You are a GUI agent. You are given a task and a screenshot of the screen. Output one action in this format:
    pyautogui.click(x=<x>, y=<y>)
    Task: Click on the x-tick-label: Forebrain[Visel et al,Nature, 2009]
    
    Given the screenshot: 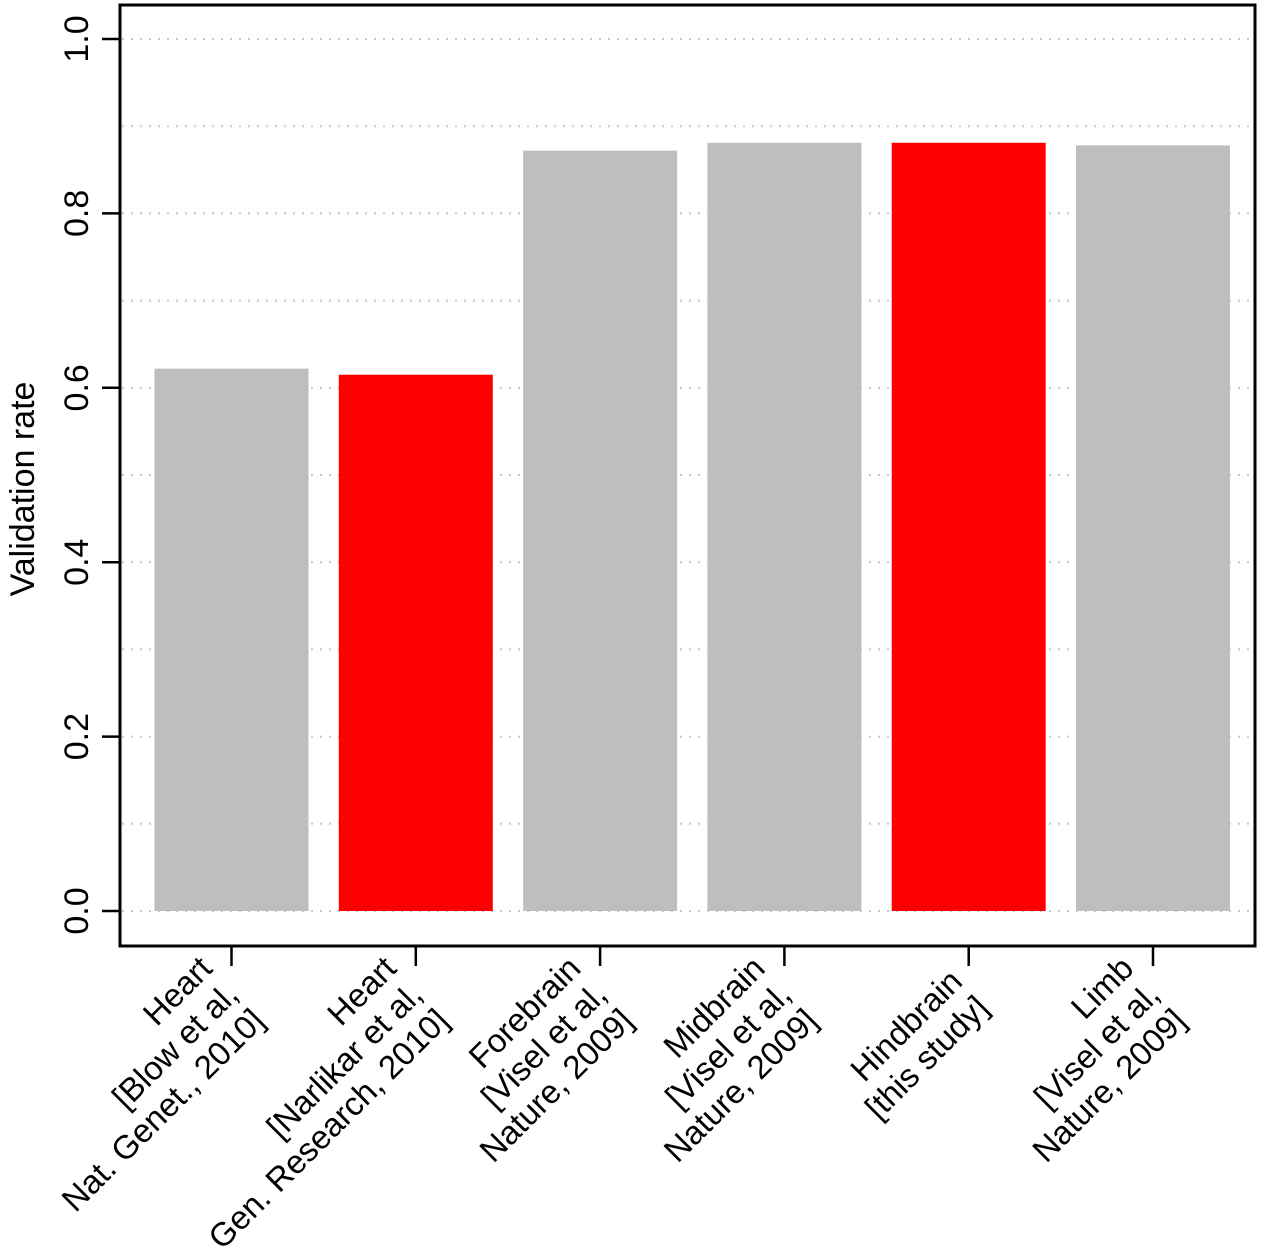 What is the action you would take?
    pyautogui.click(x=530, y=1059)
    